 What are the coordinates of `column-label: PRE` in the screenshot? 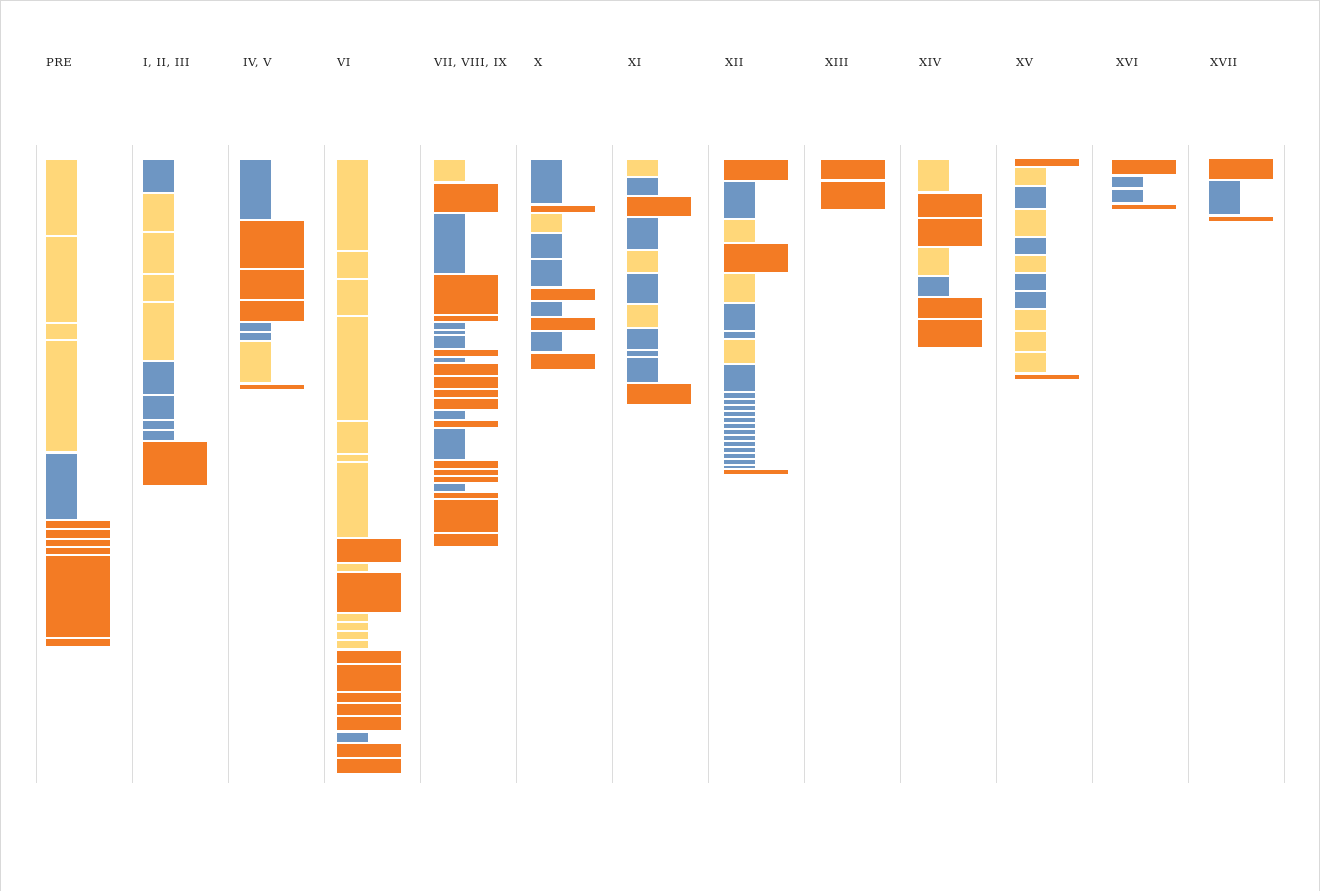 It's located at (59, 62).